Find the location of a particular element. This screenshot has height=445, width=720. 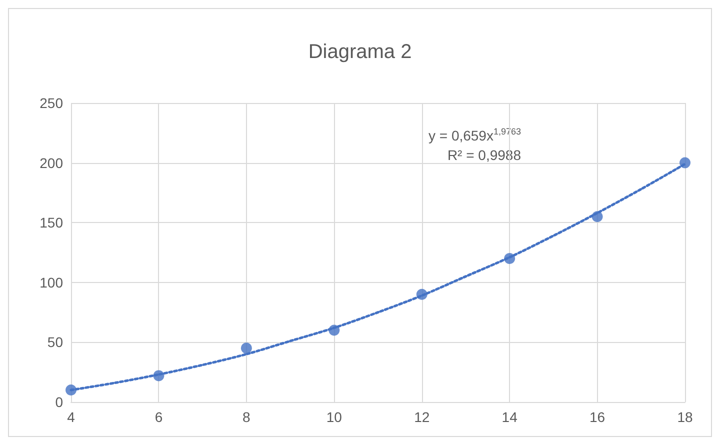

x-tick-label: 8 is located at coordinates (246, 417).